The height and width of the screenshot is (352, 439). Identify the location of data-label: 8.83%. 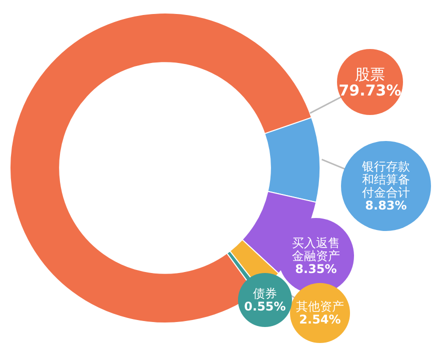
(386, 205).